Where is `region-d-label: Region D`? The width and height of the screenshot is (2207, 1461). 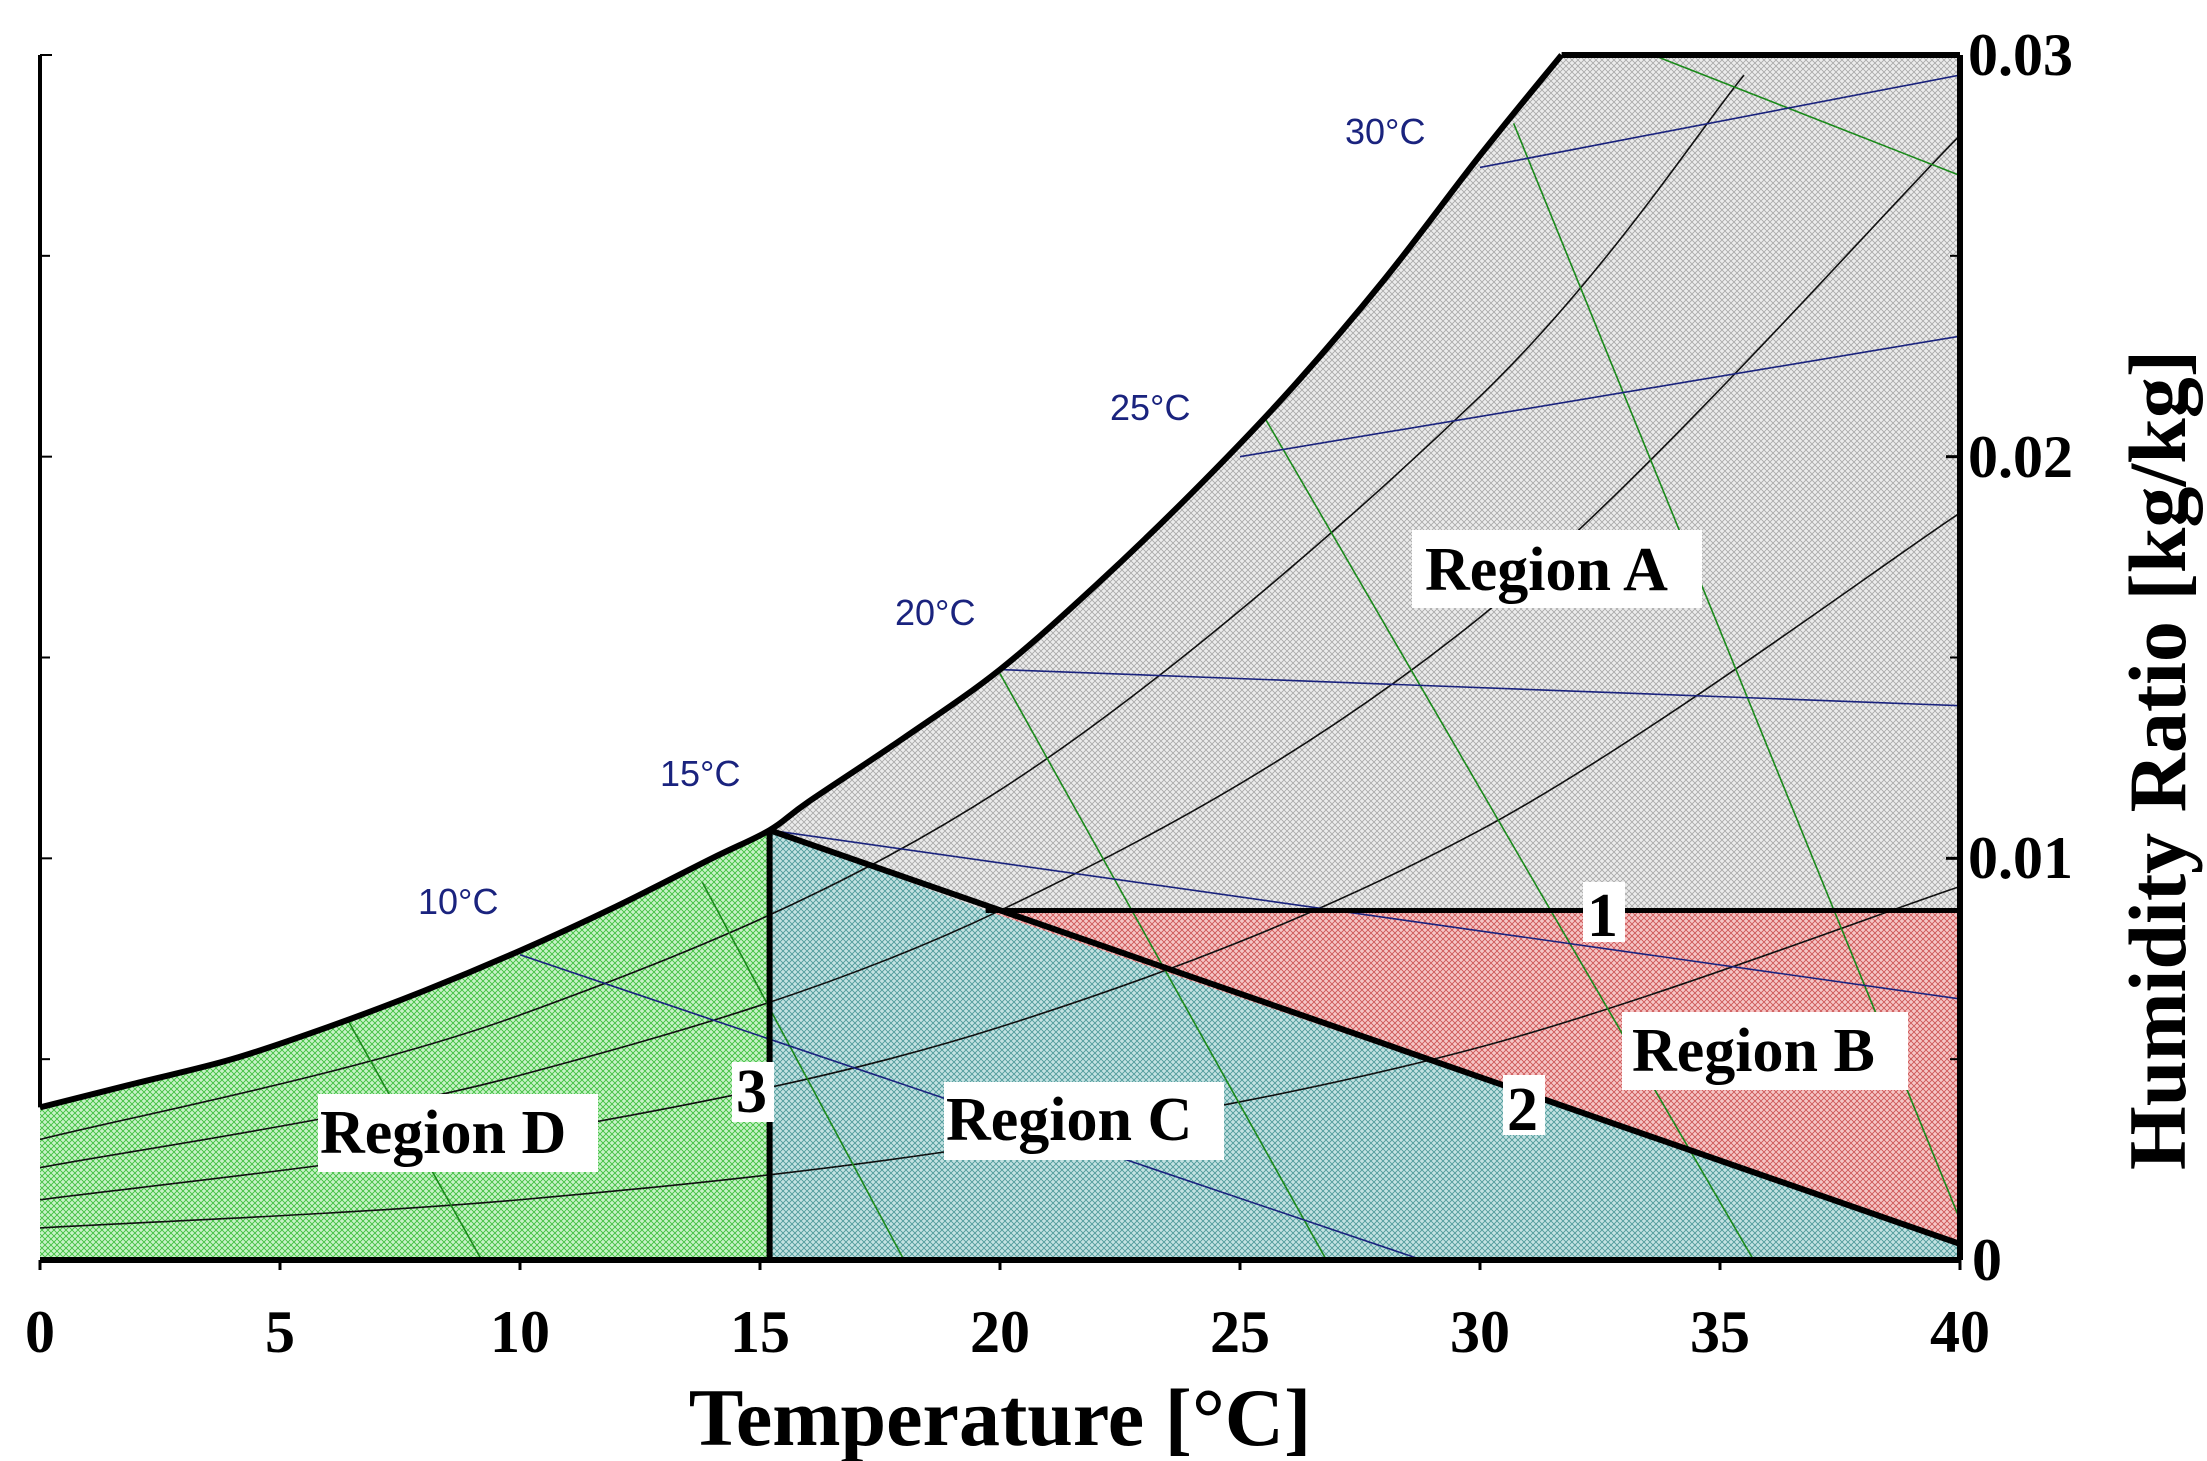 region-d-label: Region D is located at coordinates (443, 1133).